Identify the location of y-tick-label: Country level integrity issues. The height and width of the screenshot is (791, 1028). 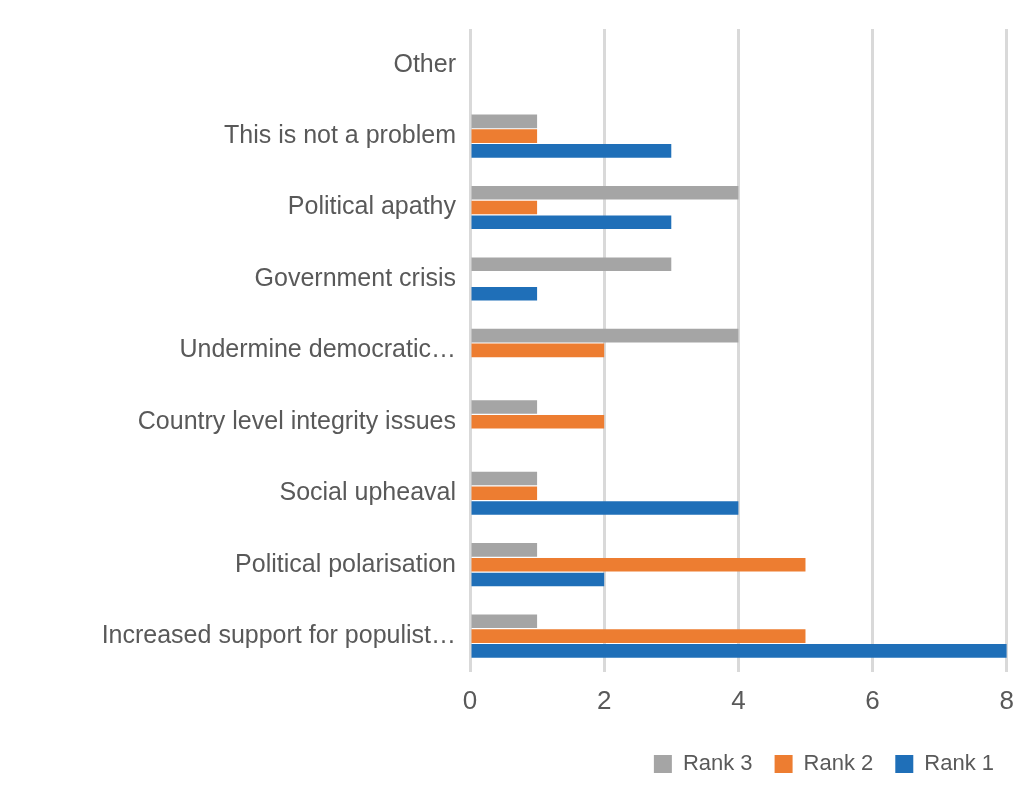
(296, 419).